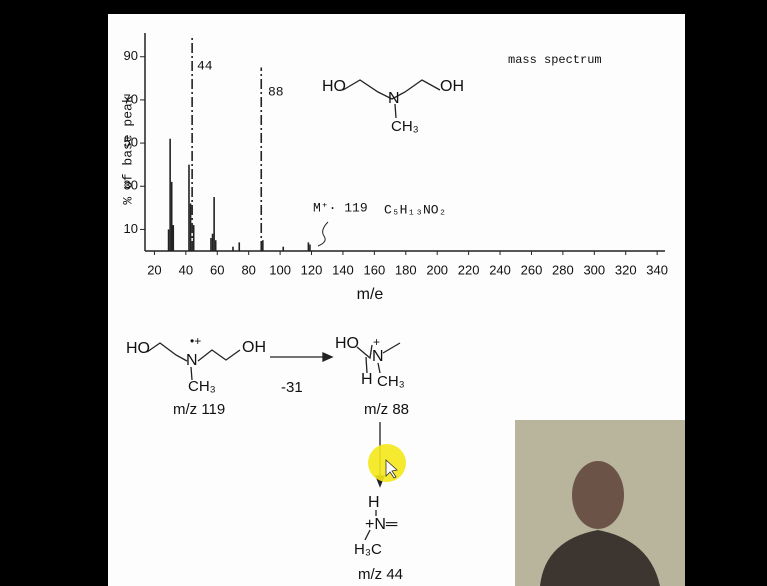 The width and height of the screenshot is (767, 586). Describe the element at coordinates (370, 294) in the screenshot. I see `x-axis-label: m/e` at that location.